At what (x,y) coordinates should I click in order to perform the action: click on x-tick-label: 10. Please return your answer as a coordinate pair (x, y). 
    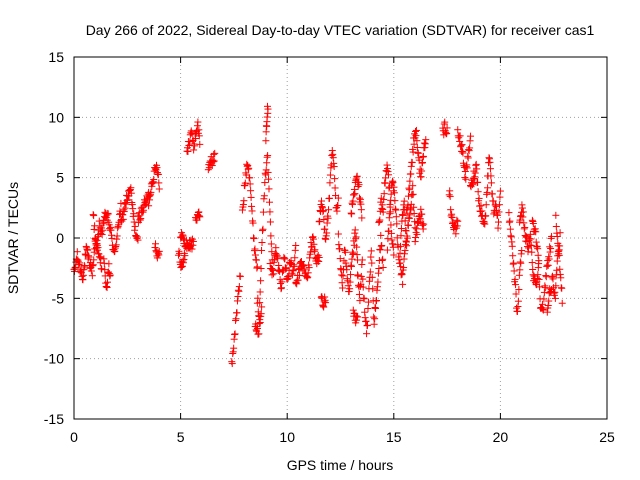
    Looking at the image, I should click on (287, 437).